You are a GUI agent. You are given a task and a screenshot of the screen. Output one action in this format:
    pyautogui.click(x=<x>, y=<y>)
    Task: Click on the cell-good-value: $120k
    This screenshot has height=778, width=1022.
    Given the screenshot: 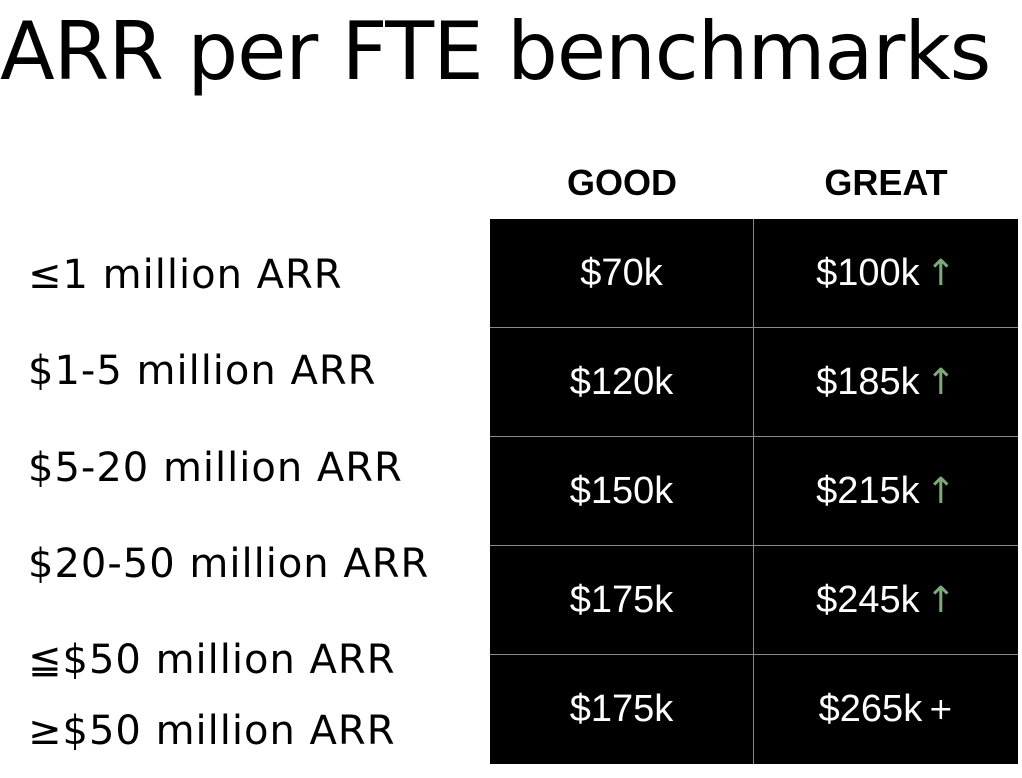 What is the action you would take?
    pyautogui.click(x=621, y=381)
    